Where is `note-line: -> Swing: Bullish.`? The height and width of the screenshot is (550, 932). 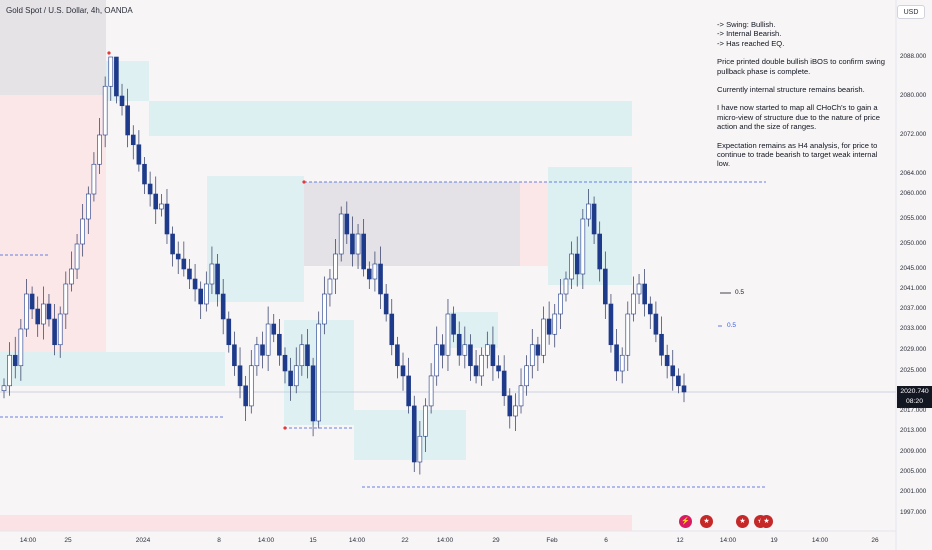 note-line: -> Swing: Bullish. is located at coordinates (746, 24).